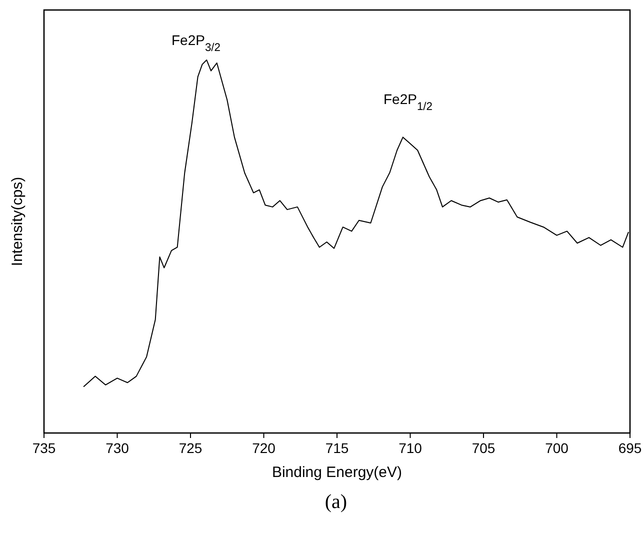  What do you see at coordinates (44, 448) in the screenshot?
I see `x-tick-label: 735` at bounding box center [44, 448].